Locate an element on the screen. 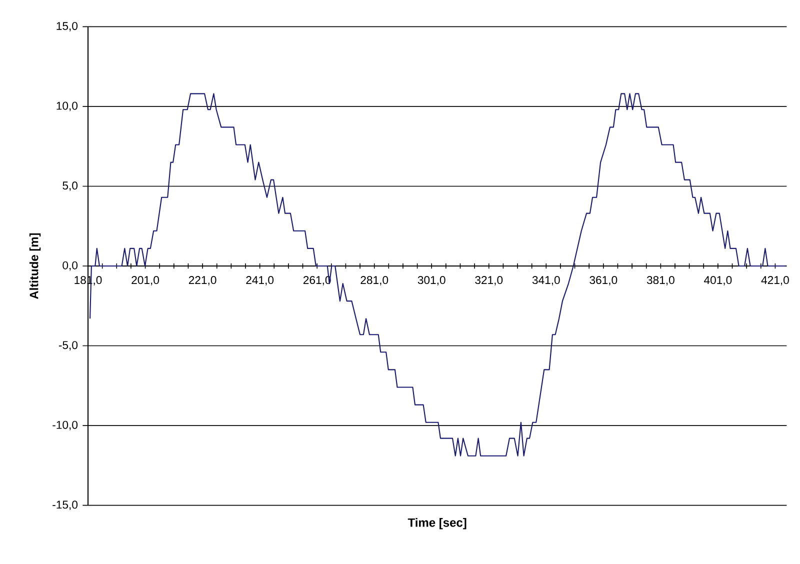  x-tick-label: 381,0 is located at coordinates (660, 281).